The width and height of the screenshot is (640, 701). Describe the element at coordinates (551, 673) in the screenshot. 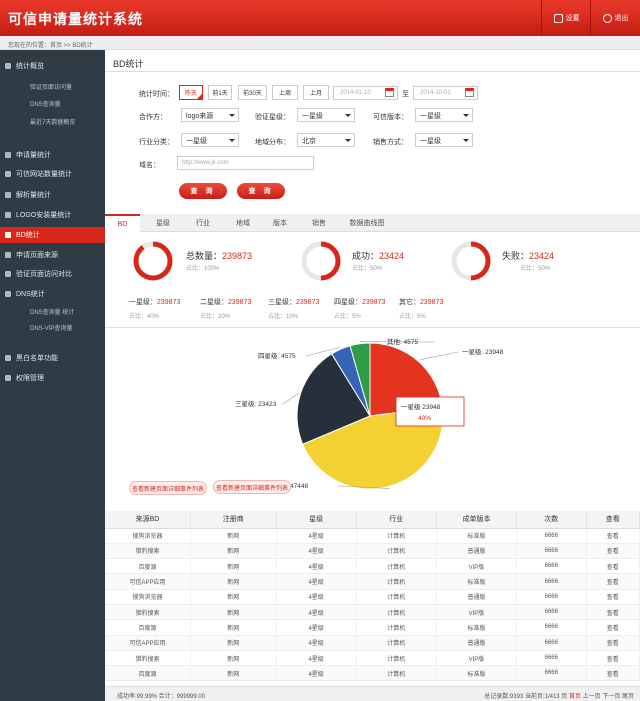

I see `table-cell: 6666` at that location.